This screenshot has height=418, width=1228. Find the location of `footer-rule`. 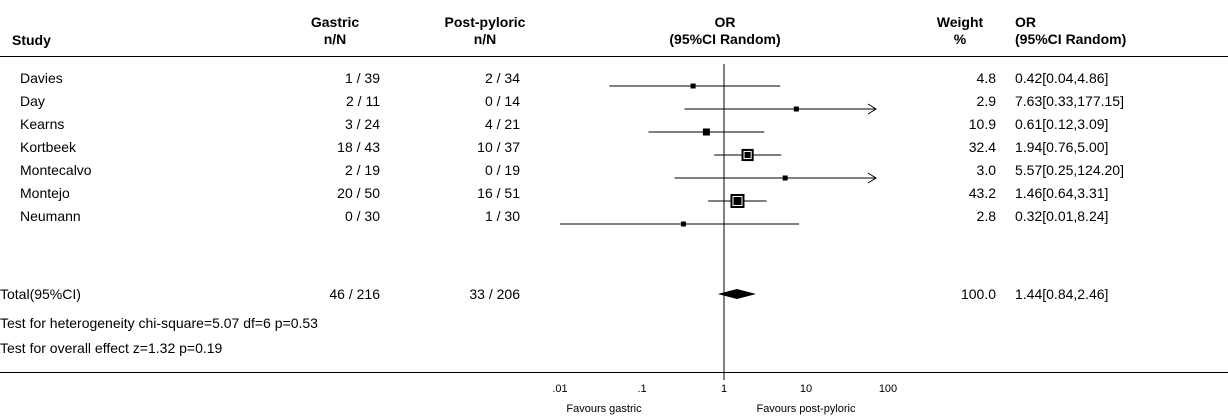

footer-rule is located at coordinates (614, 372).